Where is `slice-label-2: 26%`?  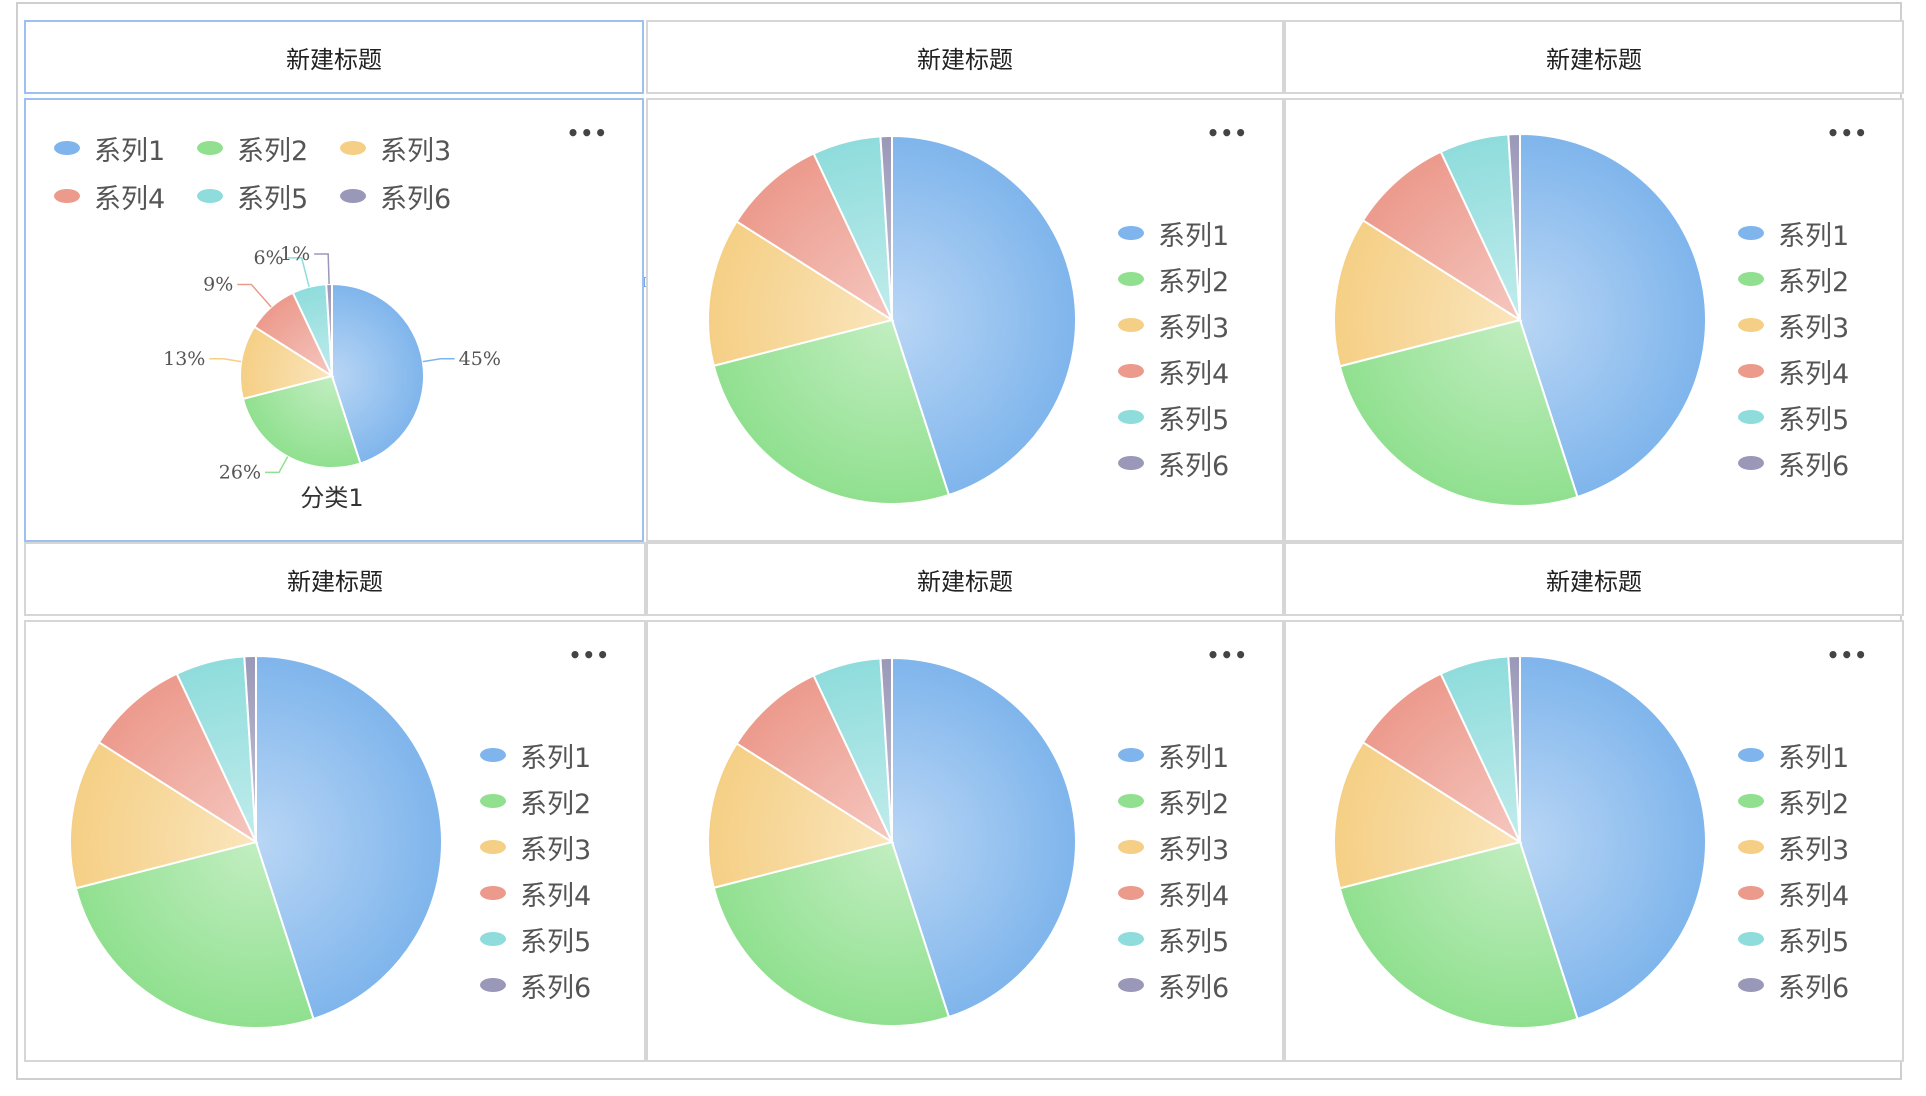 slice-label-2: 26% is located at coordinates (240, 472).